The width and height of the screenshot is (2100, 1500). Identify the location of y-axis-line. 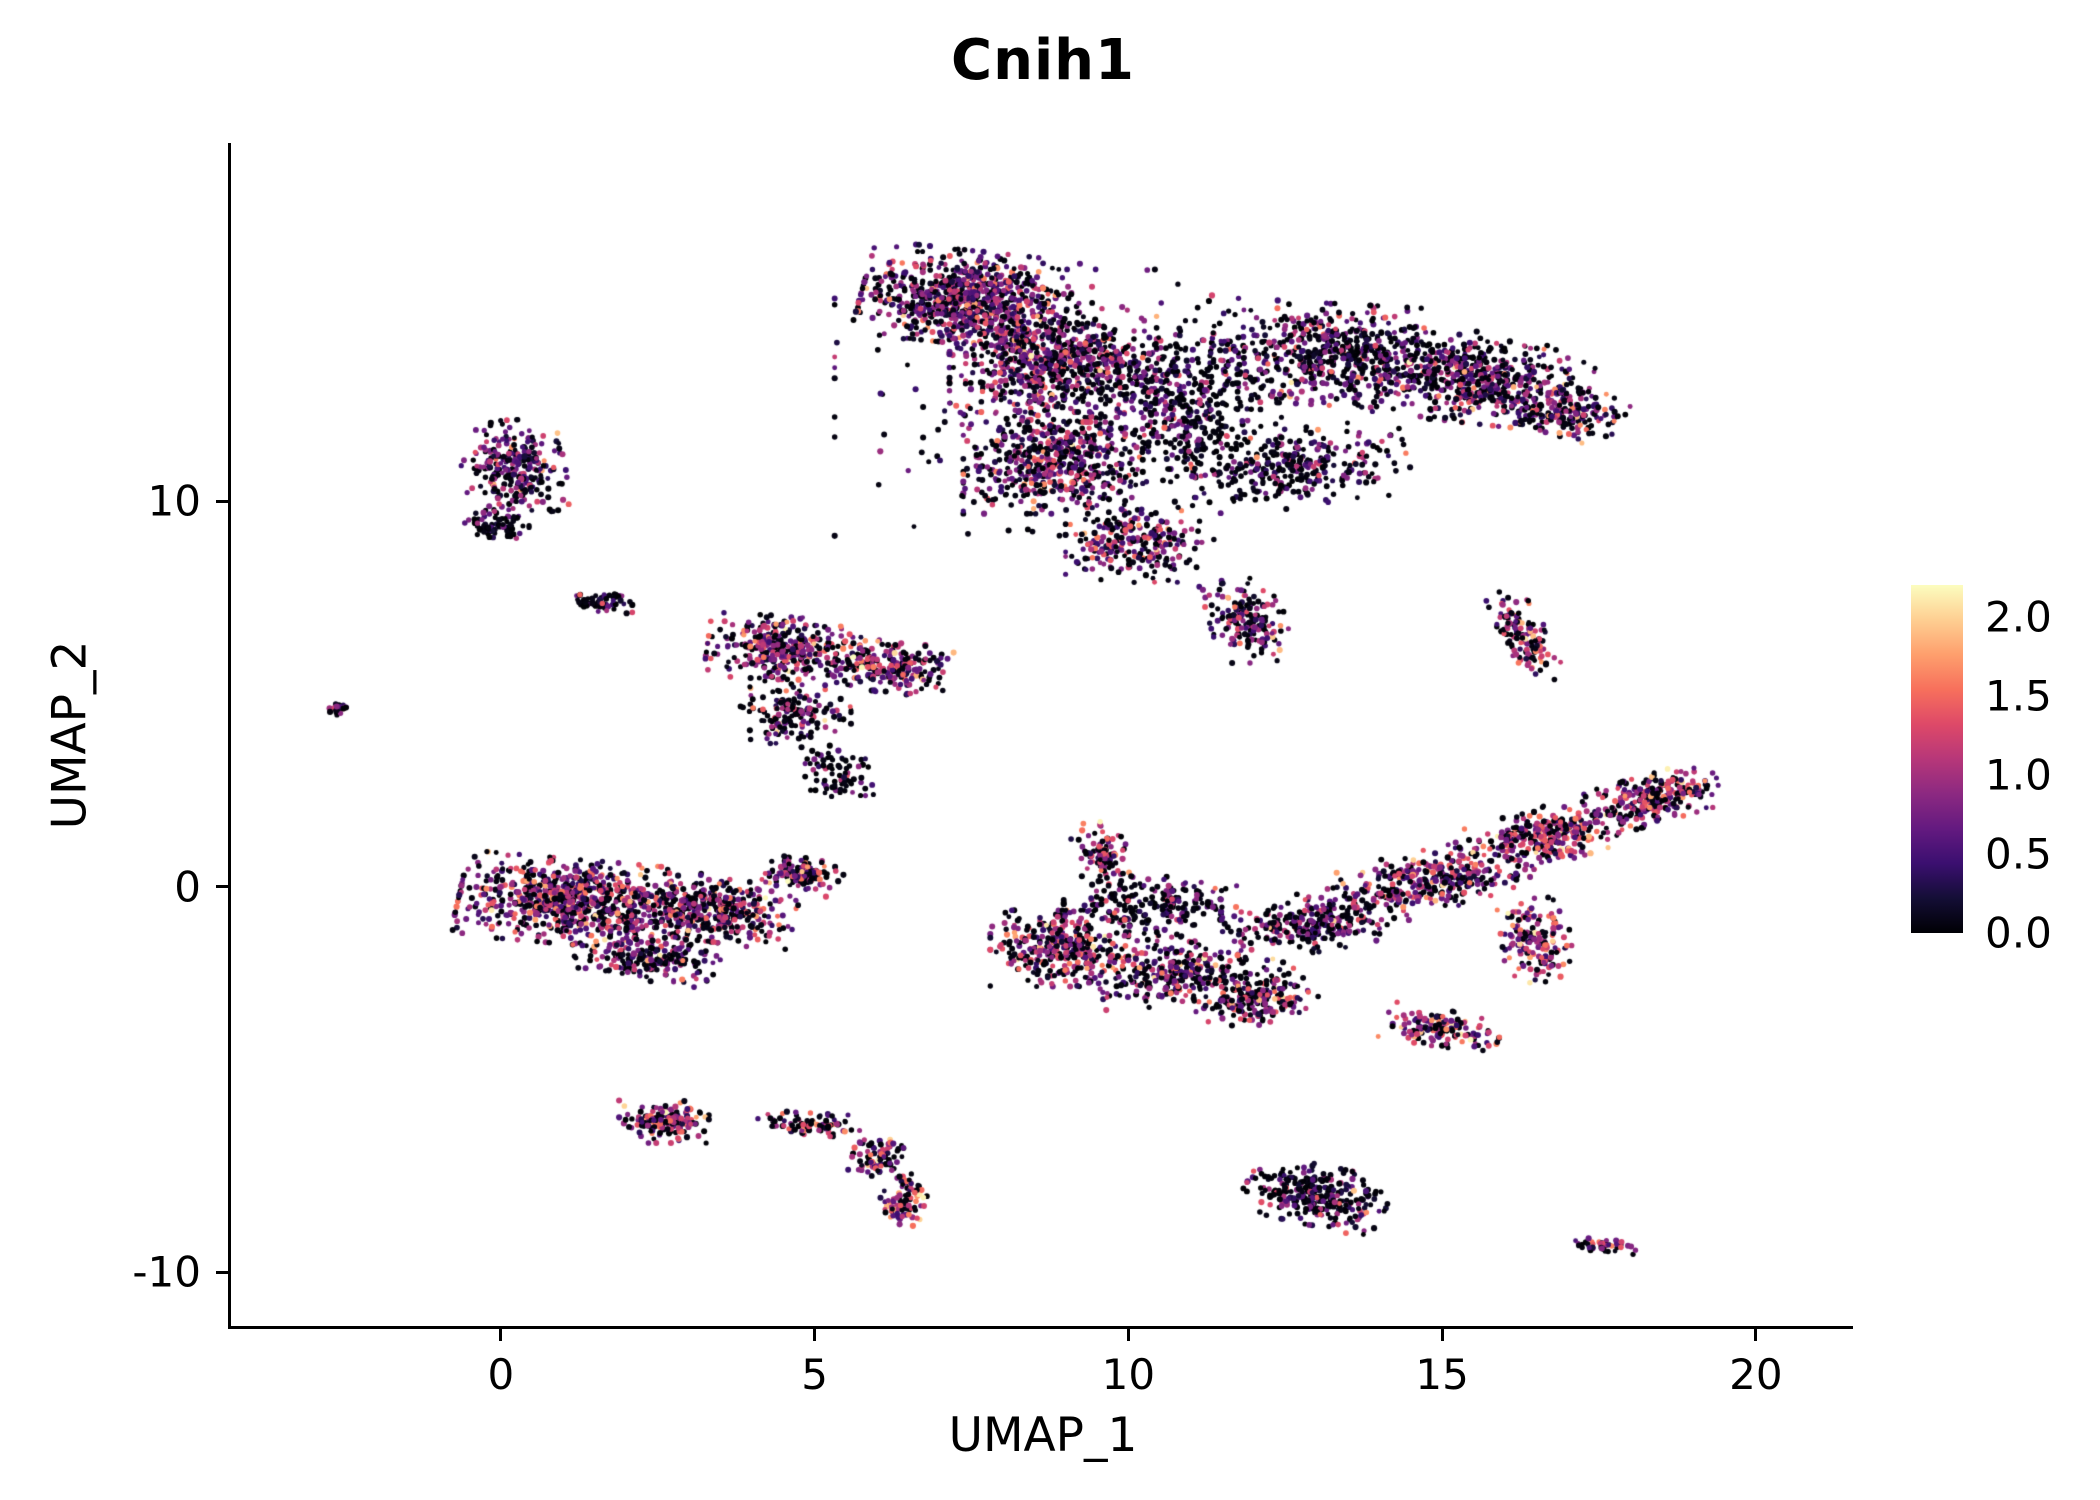
(229, 736).